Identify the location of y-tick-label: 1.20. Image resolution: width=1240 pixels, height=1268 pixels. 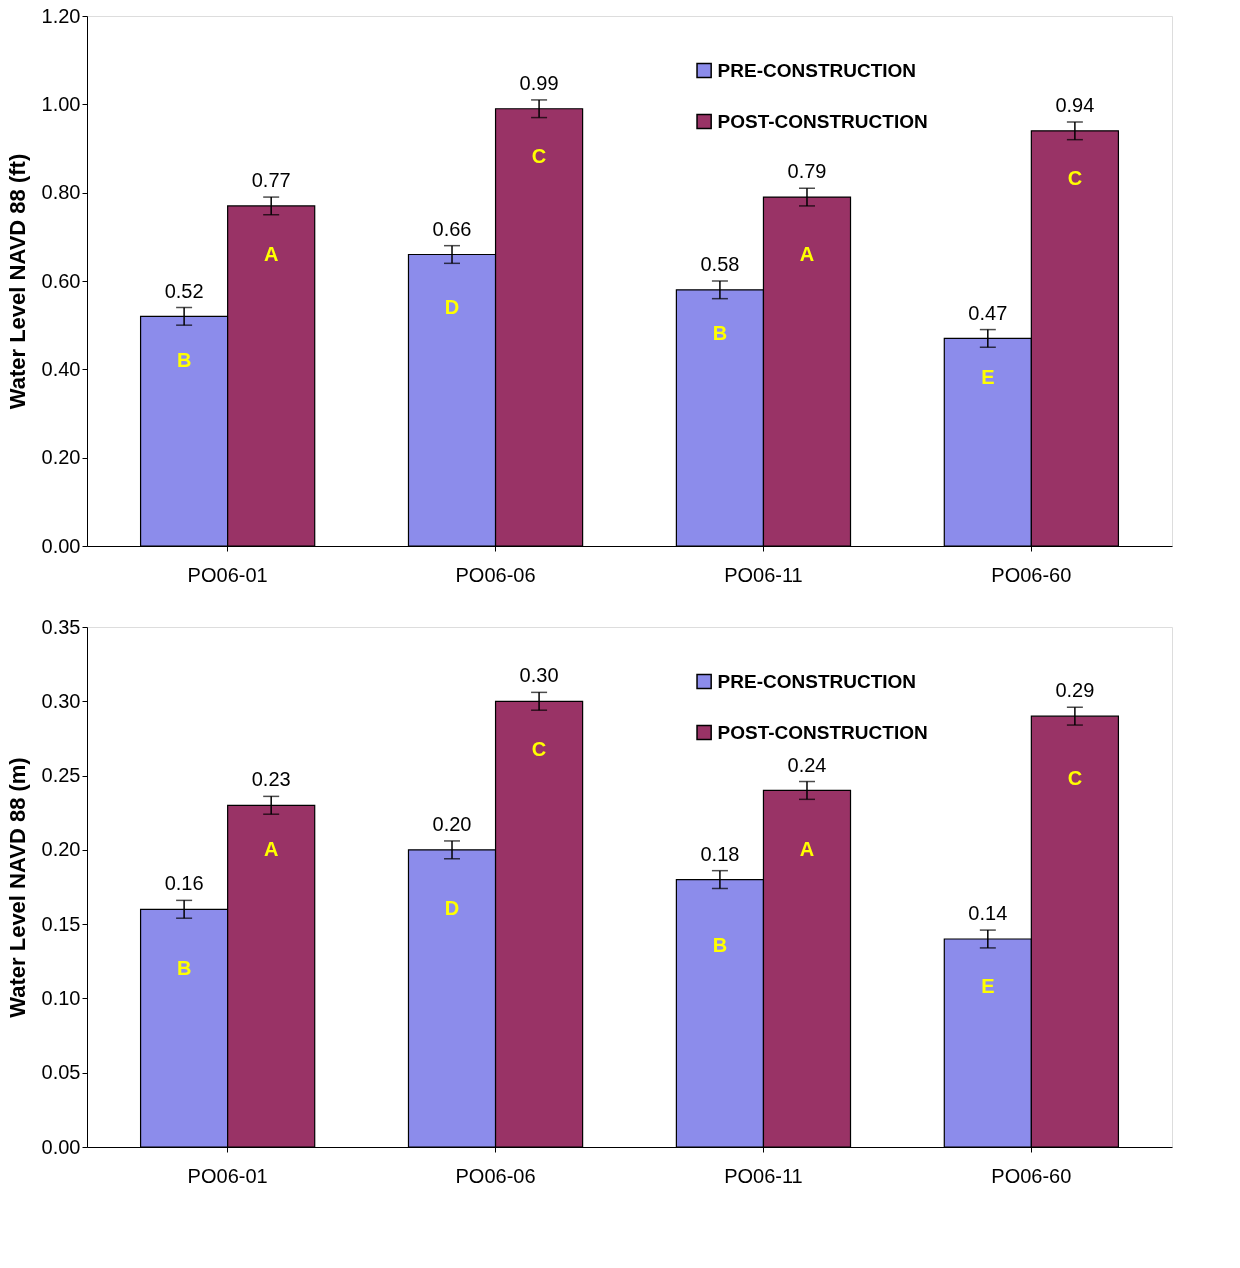
(61, 15).